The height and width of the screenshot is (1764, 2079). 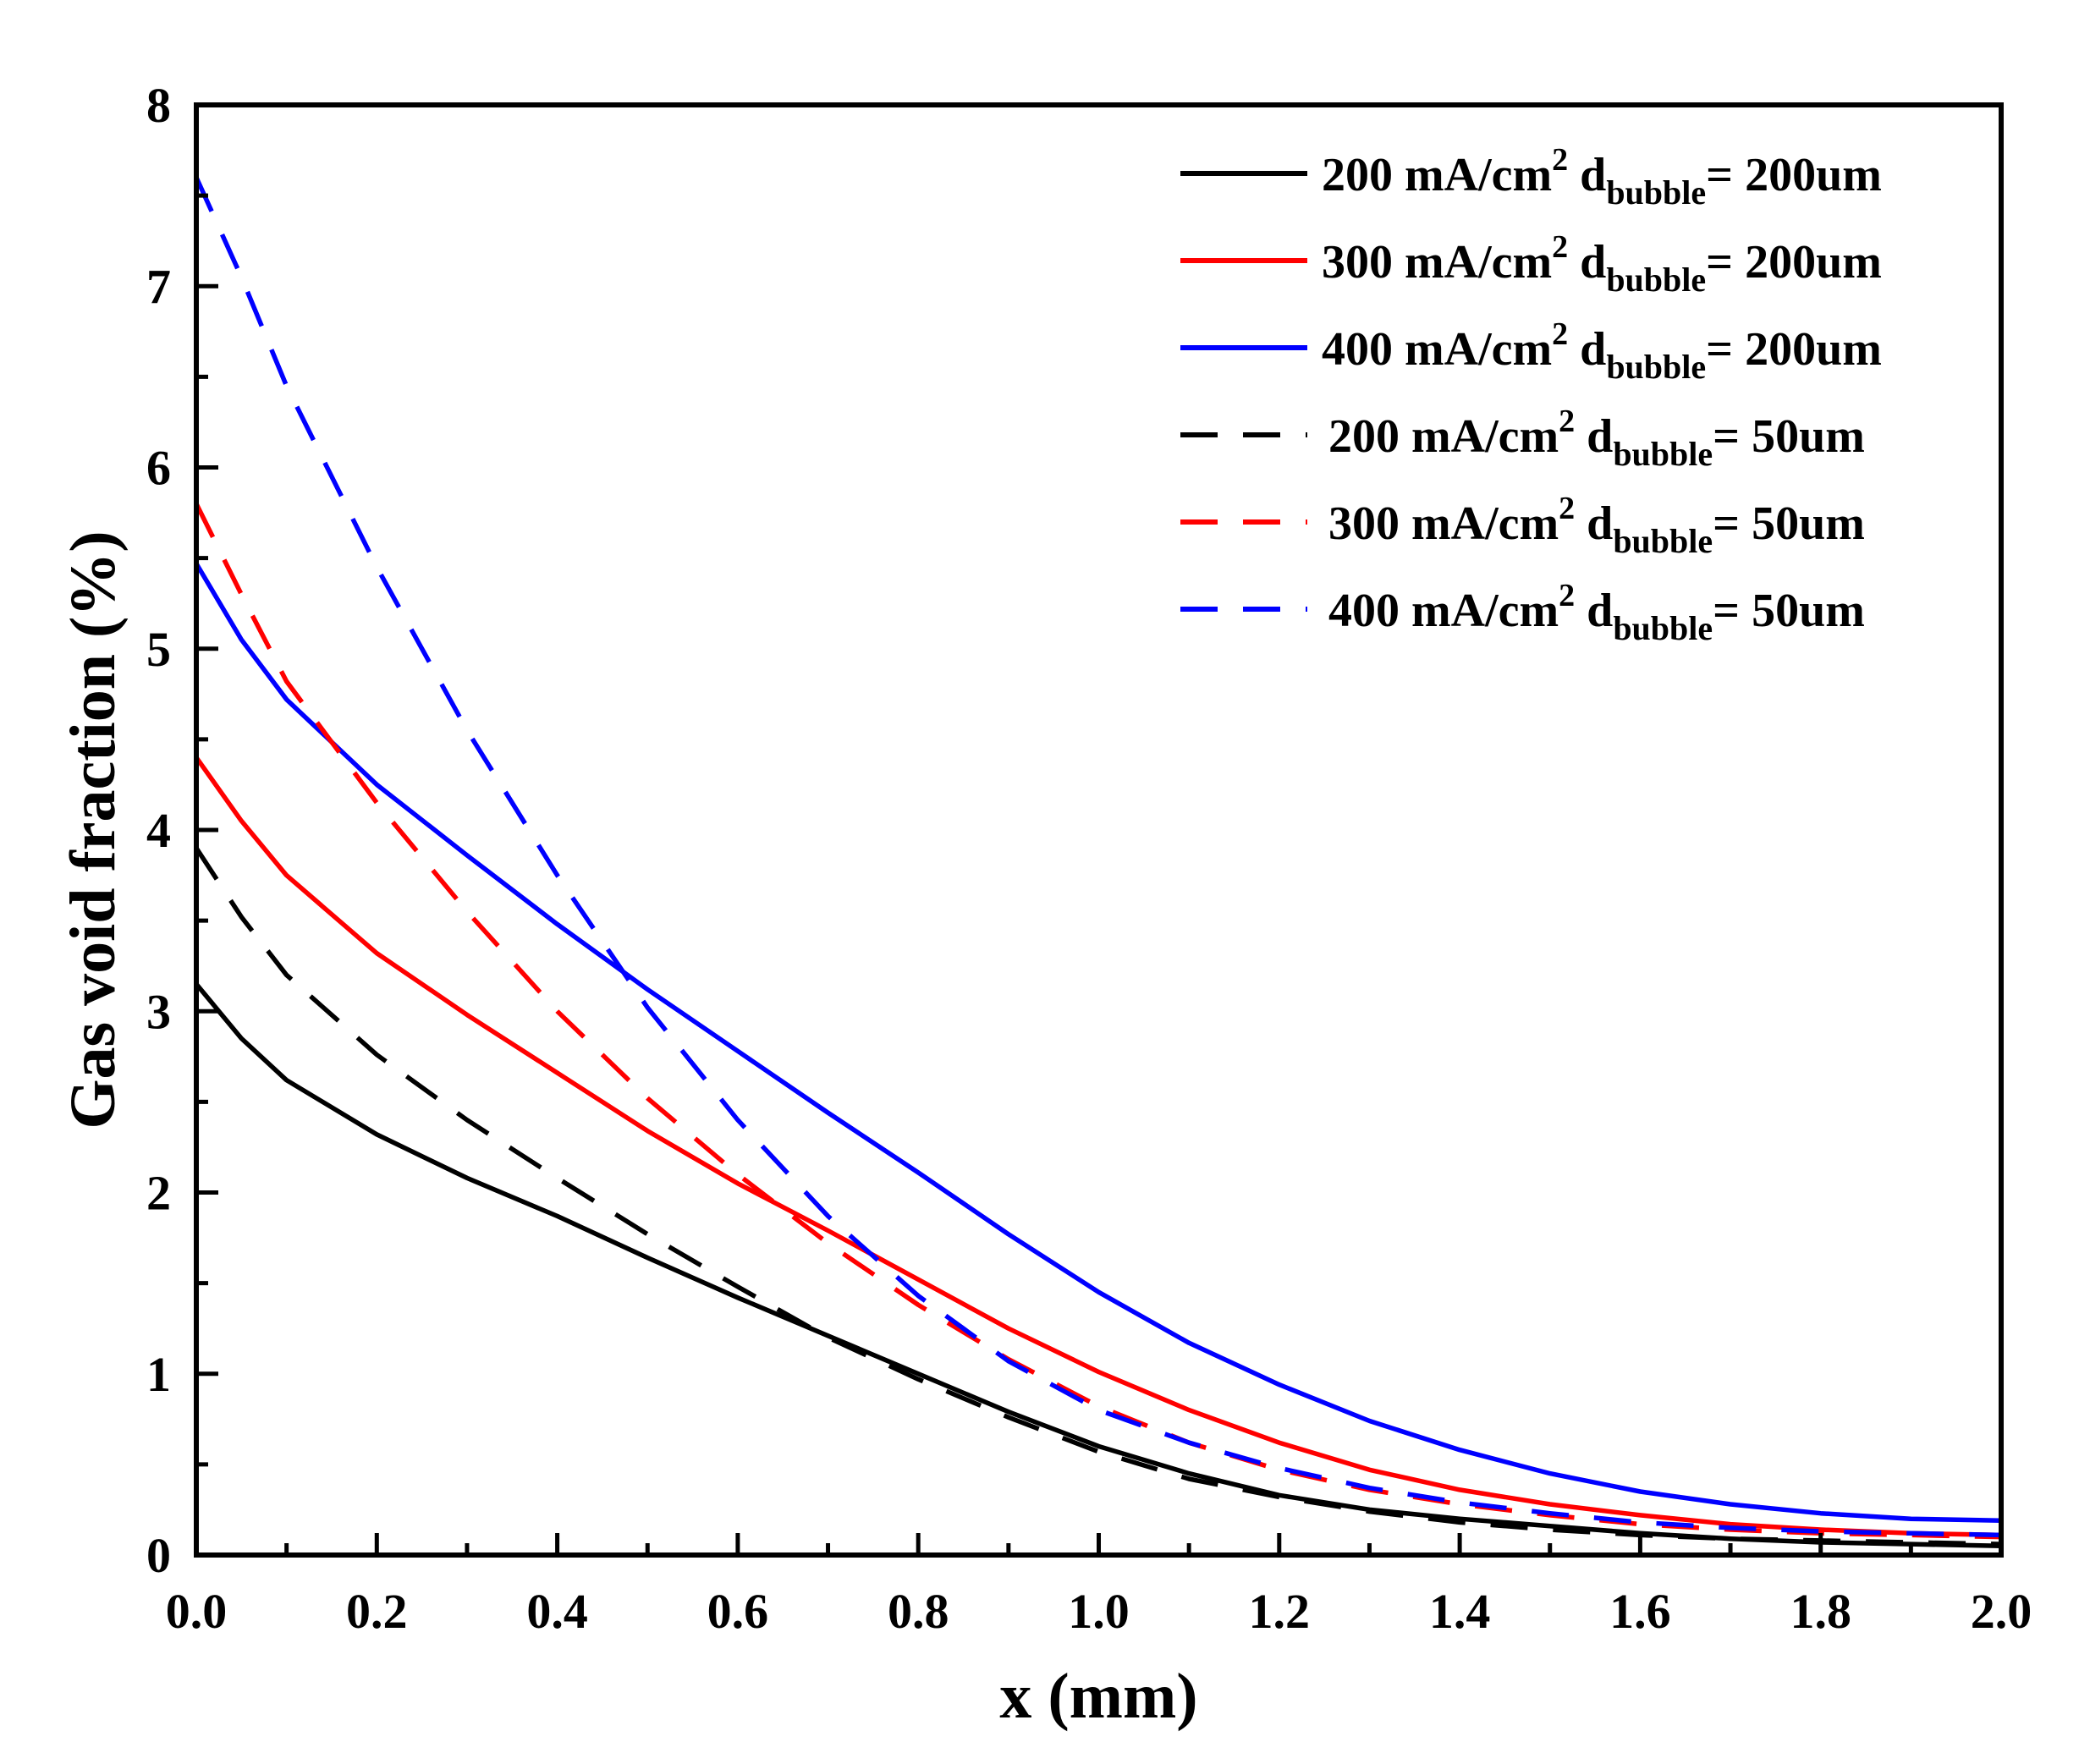 What do you see at coordinates (557, 1611) in the screenshot?
I see `x-tick-label: 0.4` at bounding box center [557, 1611].